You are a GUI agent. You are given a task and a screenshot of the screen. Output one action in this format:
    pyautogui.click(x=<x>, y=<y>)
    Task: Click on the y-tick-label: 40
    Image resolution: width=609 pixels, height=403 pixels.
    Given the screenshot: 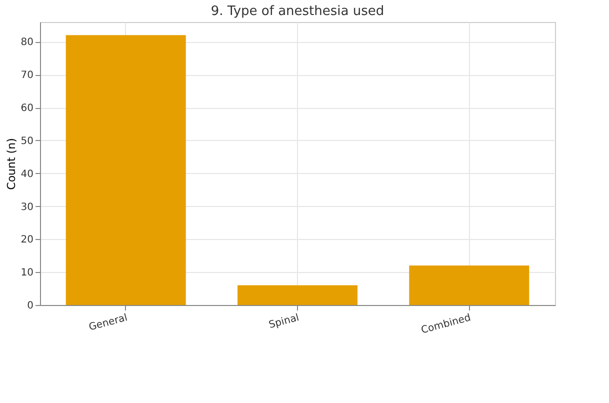 What is the action you would take?
    pyautogui.click(x=27, y=174)
    